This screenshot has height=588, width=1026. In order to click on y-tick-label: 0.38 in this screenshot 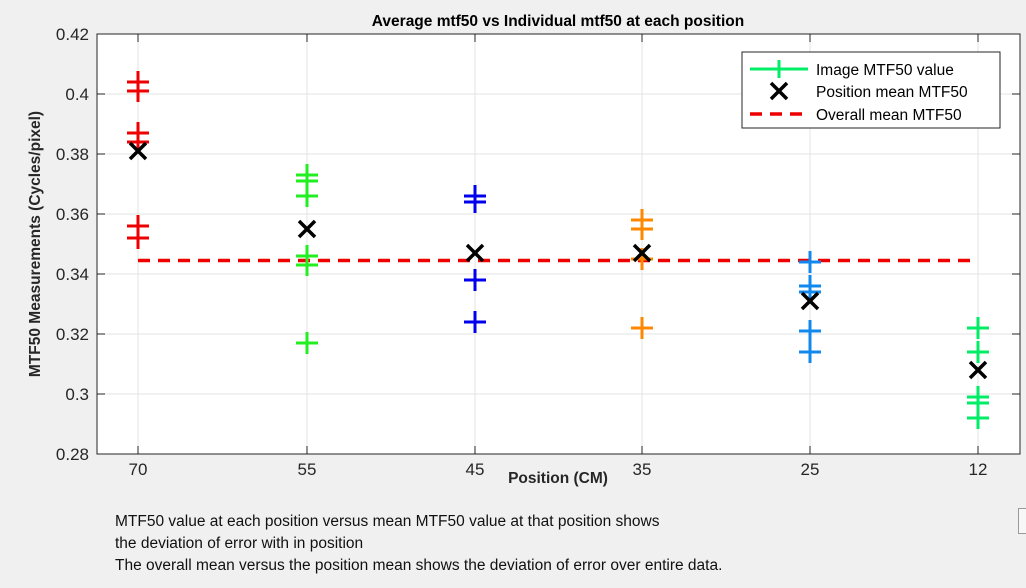, I will do `click(72, 154)`.